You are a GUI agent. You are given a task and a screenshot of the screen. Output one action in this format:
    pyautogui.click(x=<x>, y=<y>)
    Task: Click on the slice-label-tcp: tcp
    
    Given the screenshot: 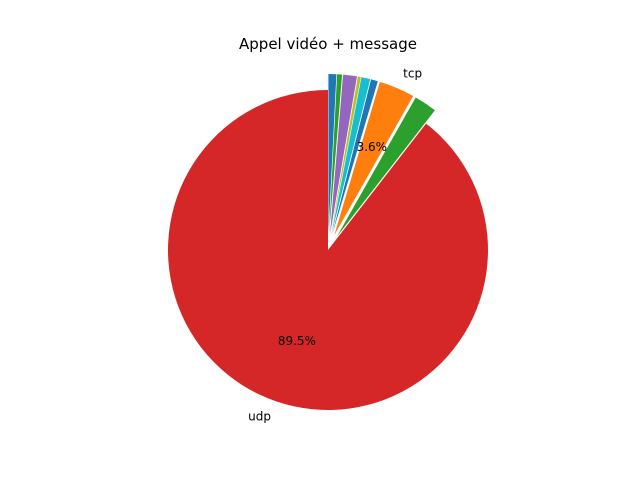 What is the action you would take?
    pyautogui.click(x=412, y=73)
    